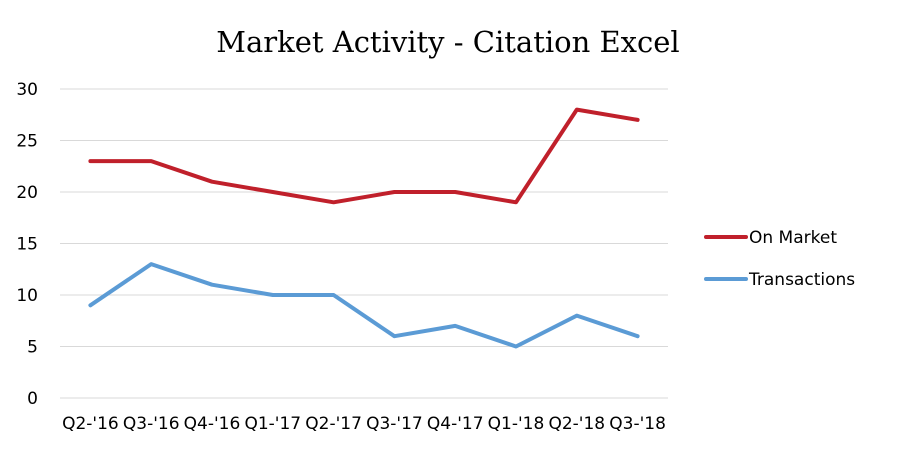  I want to click on x-tick-label: Q4-'17, so click(455, 424).